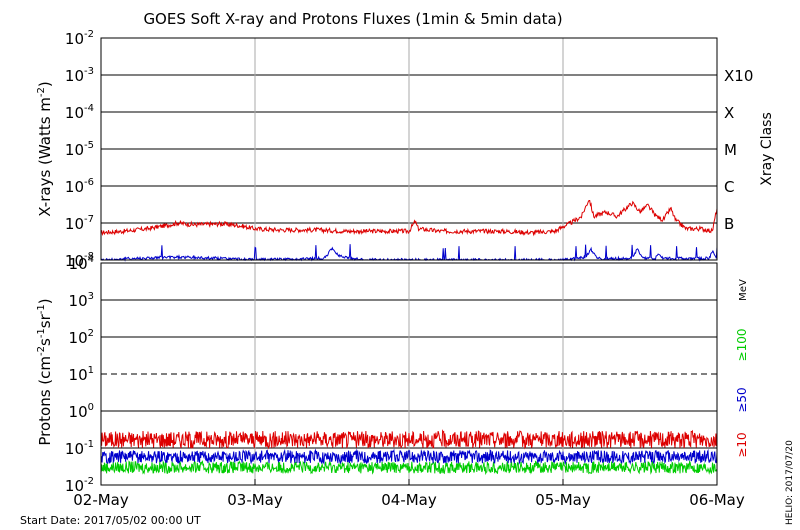  Describe the element at coordinates (738, 150) in the screenshot. I see `xray-class-labels: X10 X M C B` at that location.